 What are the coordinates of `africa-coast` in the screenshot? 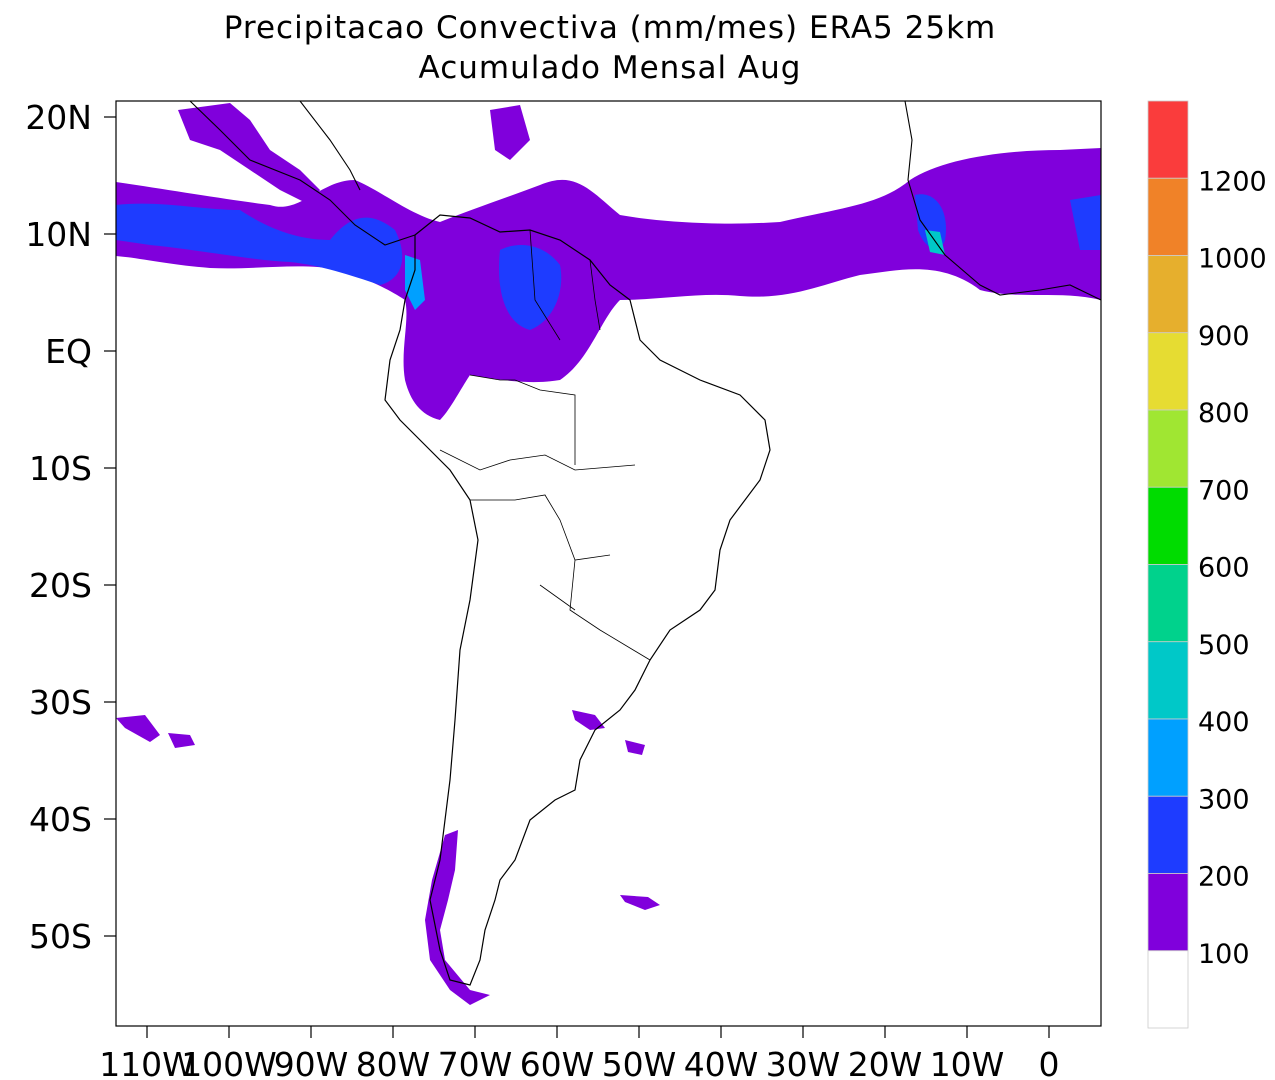 It's located at (1002, 201).